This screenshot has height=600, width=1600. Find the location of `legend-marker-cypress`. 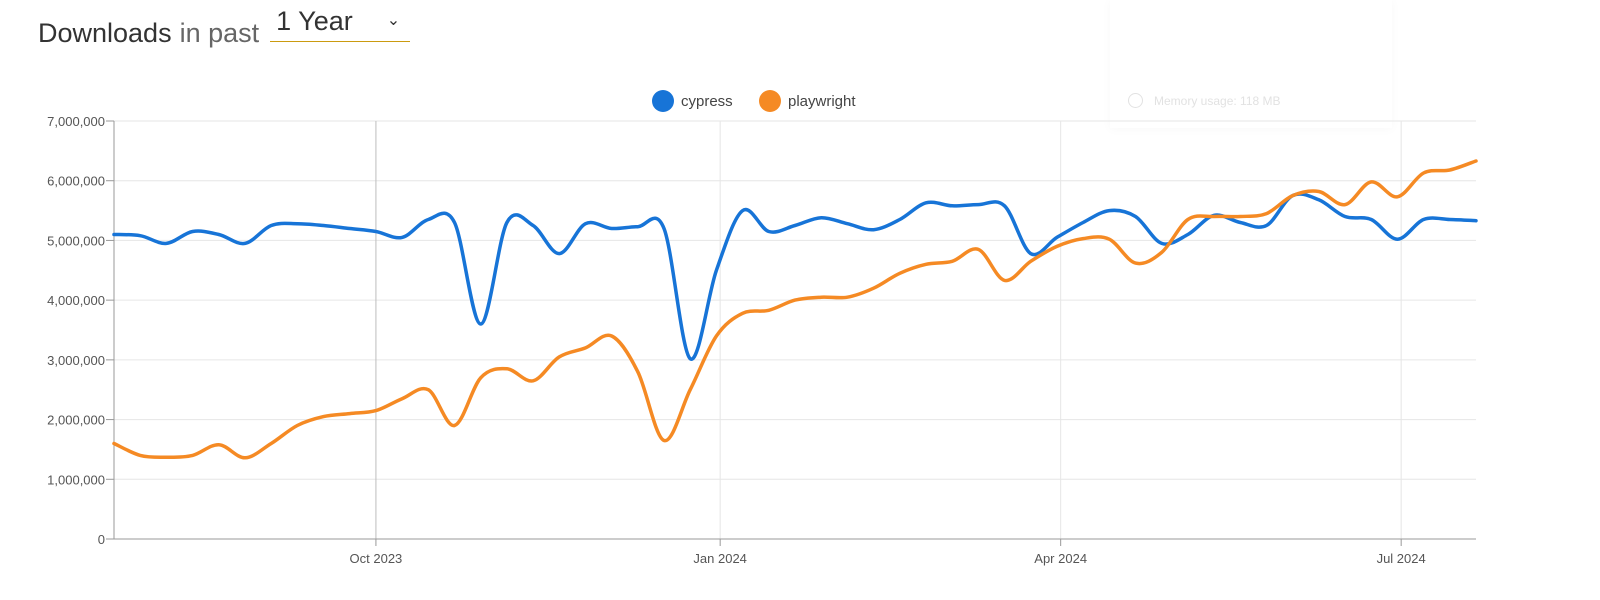

legend-marker-cypress is located at coordinates (663, 101).